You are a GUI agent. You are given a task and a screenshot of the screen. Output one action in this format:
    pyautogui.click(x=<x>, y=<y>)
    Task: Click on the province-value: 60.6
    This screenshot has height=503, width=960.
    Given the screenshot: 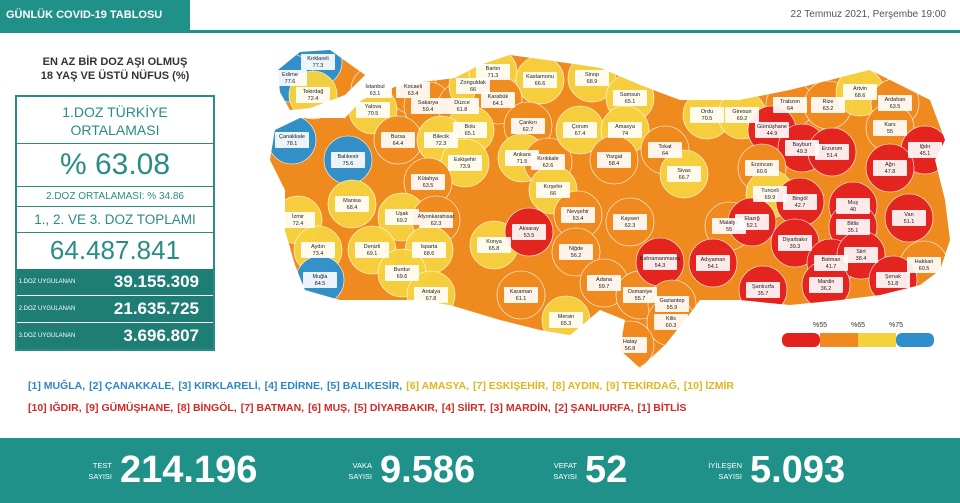 What is the action you would take?
    pyautogui.click(x=762, y=172)
    